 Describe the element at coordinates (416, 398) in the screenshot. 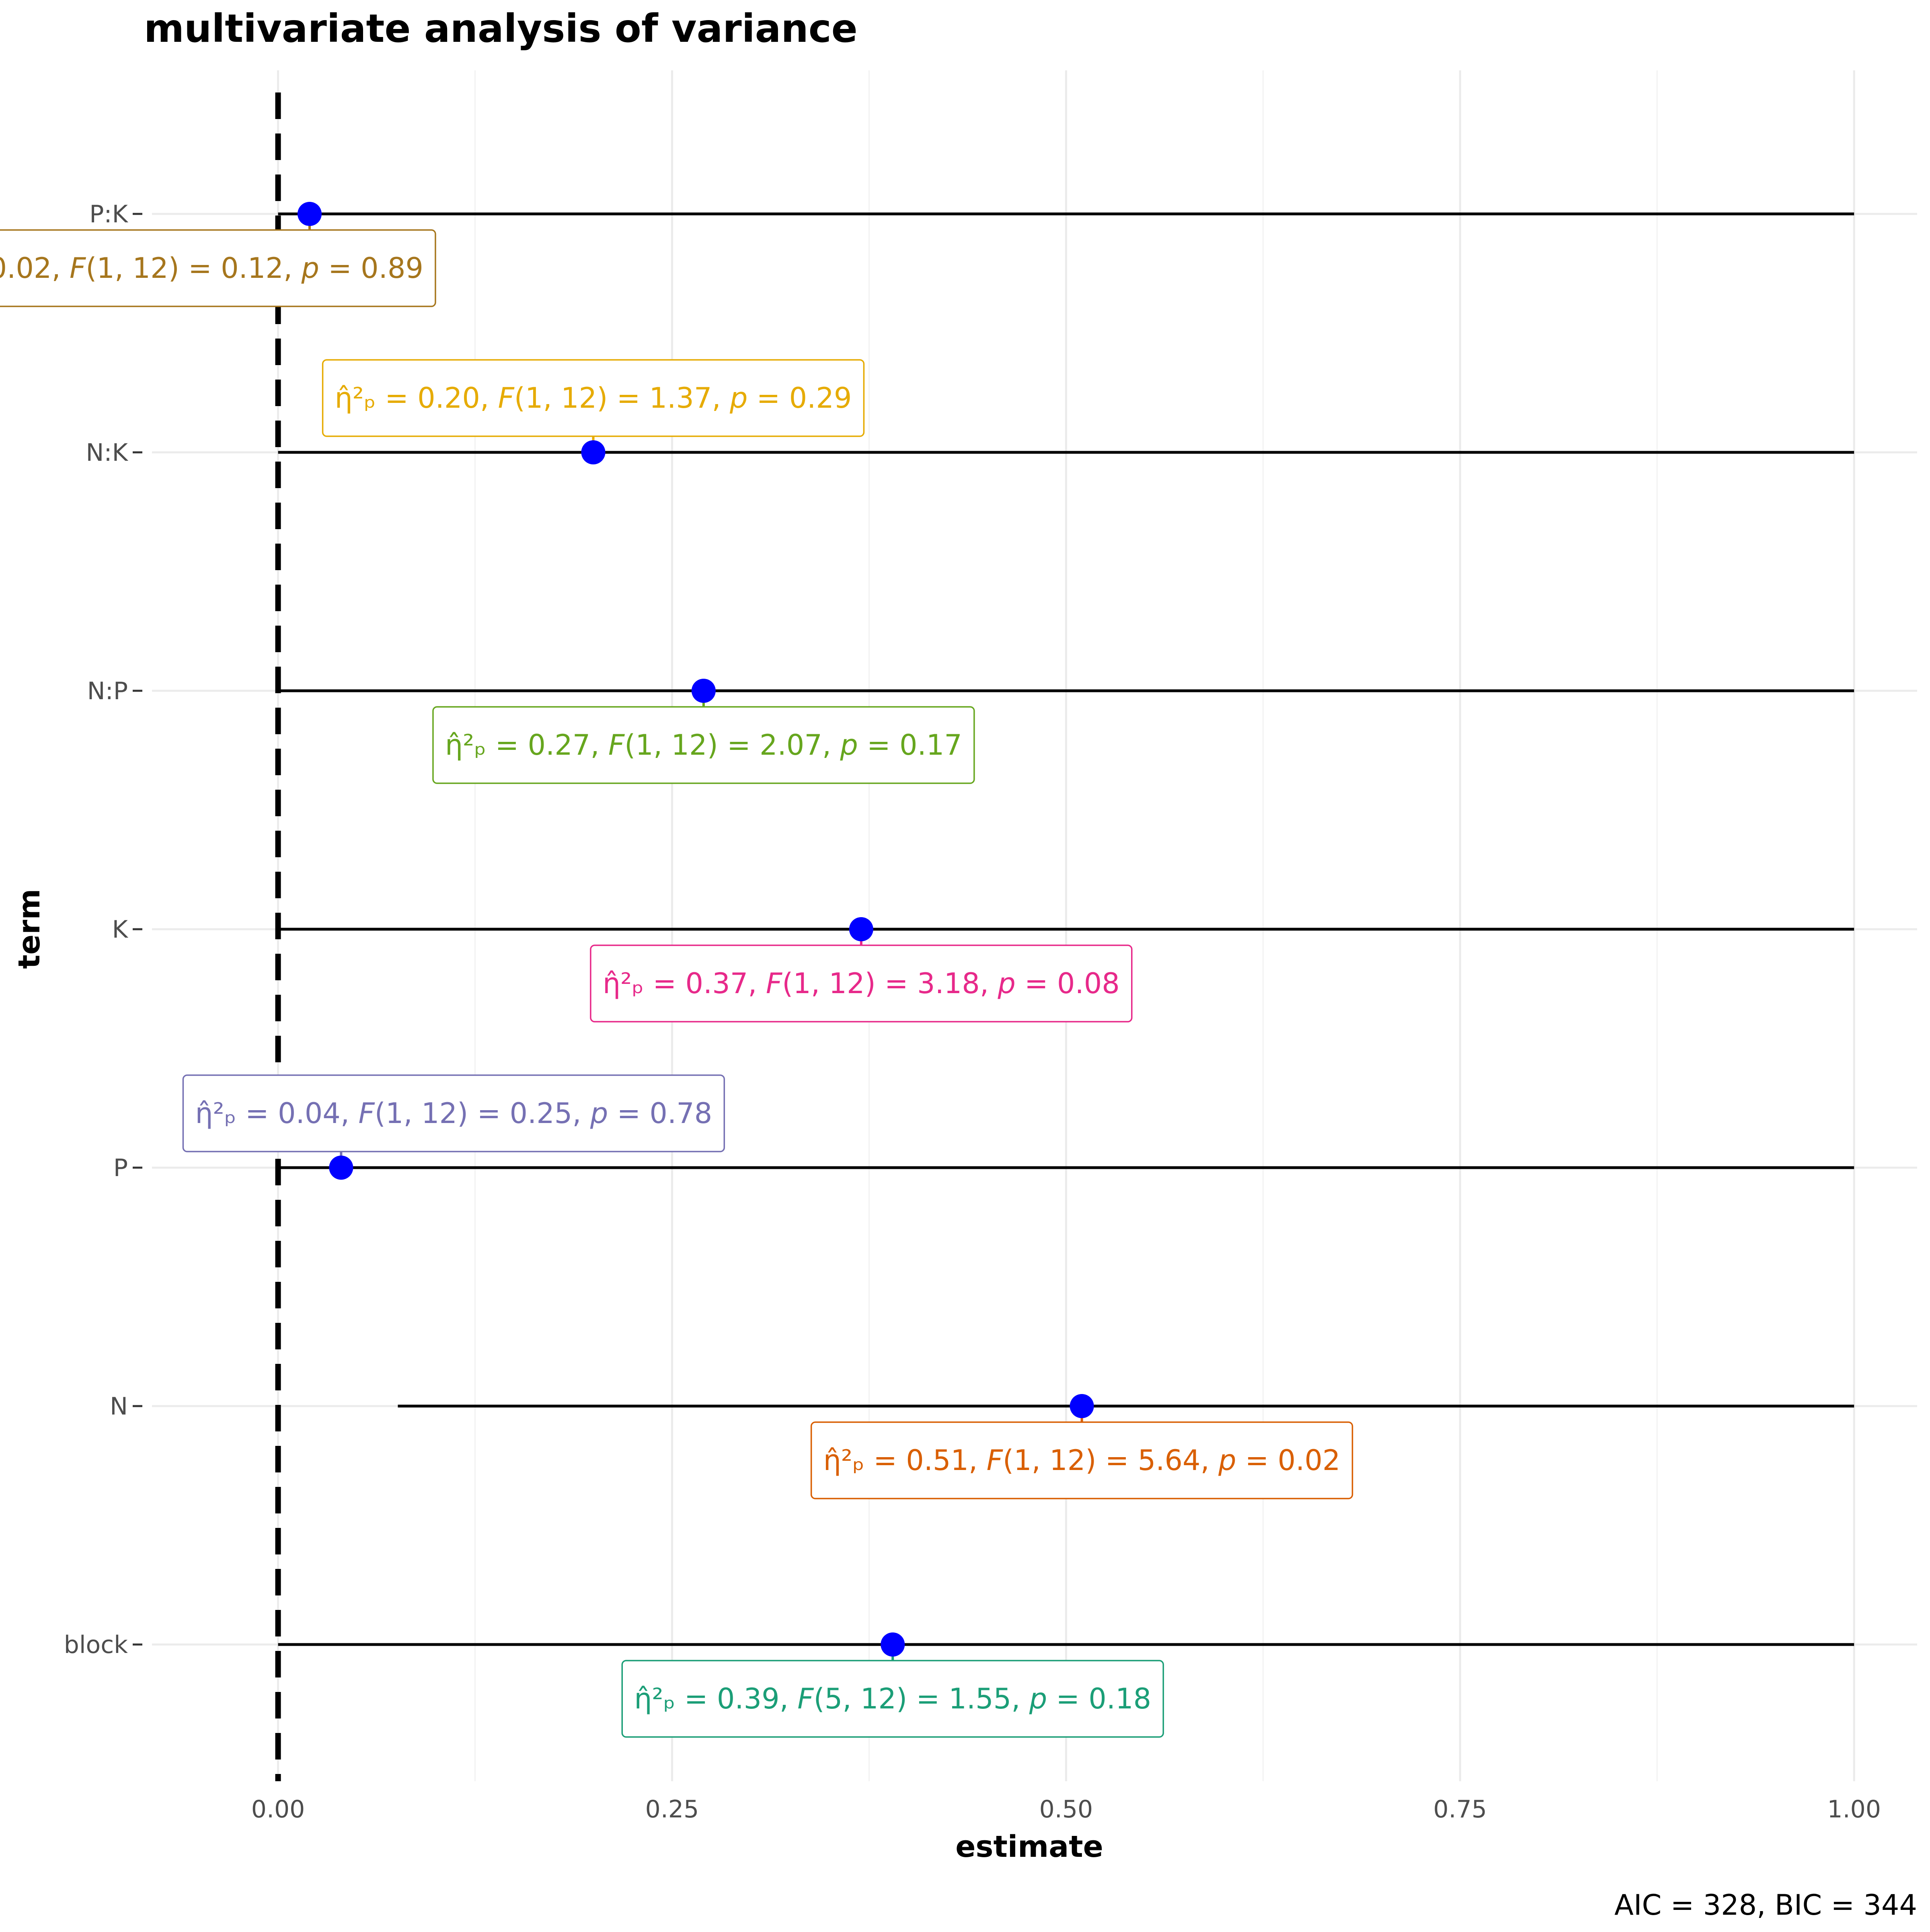

I see `annotation-eta: η̂²ₚ = 0.20,` at that location.